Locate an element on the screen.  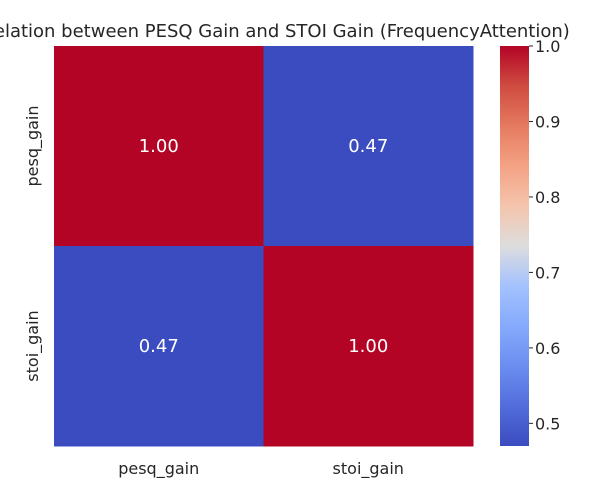
cell-value-label-1-0: 0.47 is located at coordinates (159, 346).